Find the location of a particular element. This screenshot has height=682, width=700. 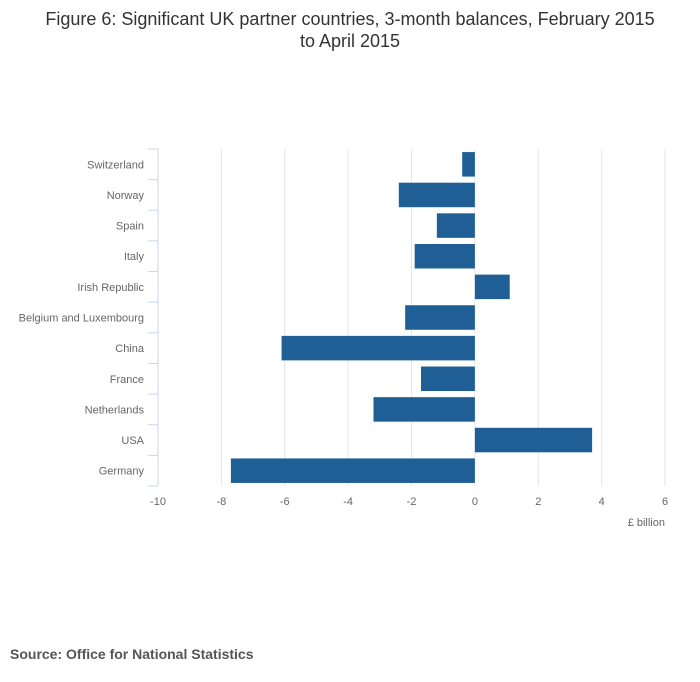

bar-norway is located at coordinates (436, 195).